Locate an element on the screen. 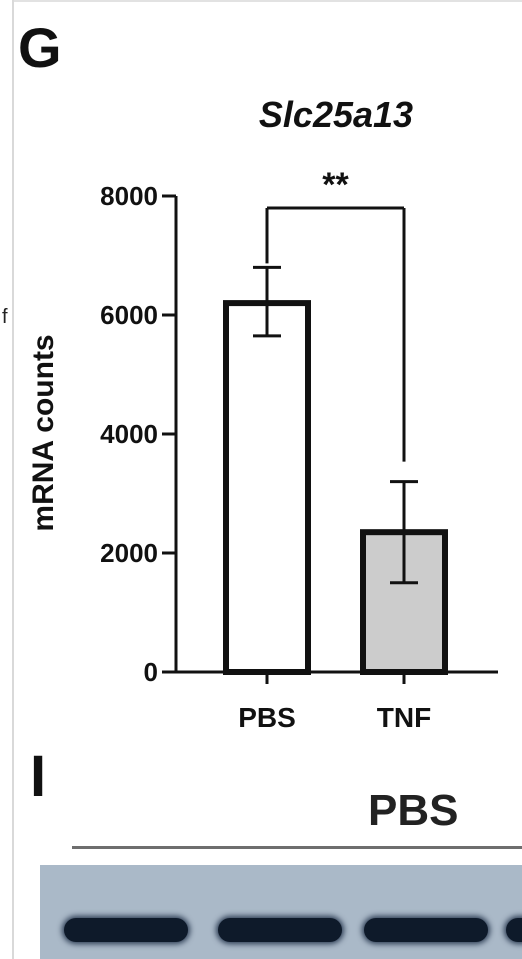 The height and width of the screenshot is (959, 522). chart-title: Slc25a13 is located at coordinates (336, 114).